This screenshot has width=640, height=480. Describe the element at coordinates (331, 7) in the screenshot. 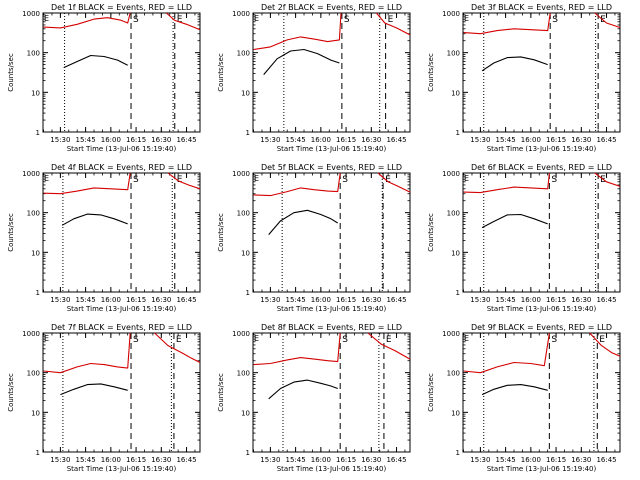

I see `panel-title: Det 2f BLACK = Events, RED = LLD` at that location.